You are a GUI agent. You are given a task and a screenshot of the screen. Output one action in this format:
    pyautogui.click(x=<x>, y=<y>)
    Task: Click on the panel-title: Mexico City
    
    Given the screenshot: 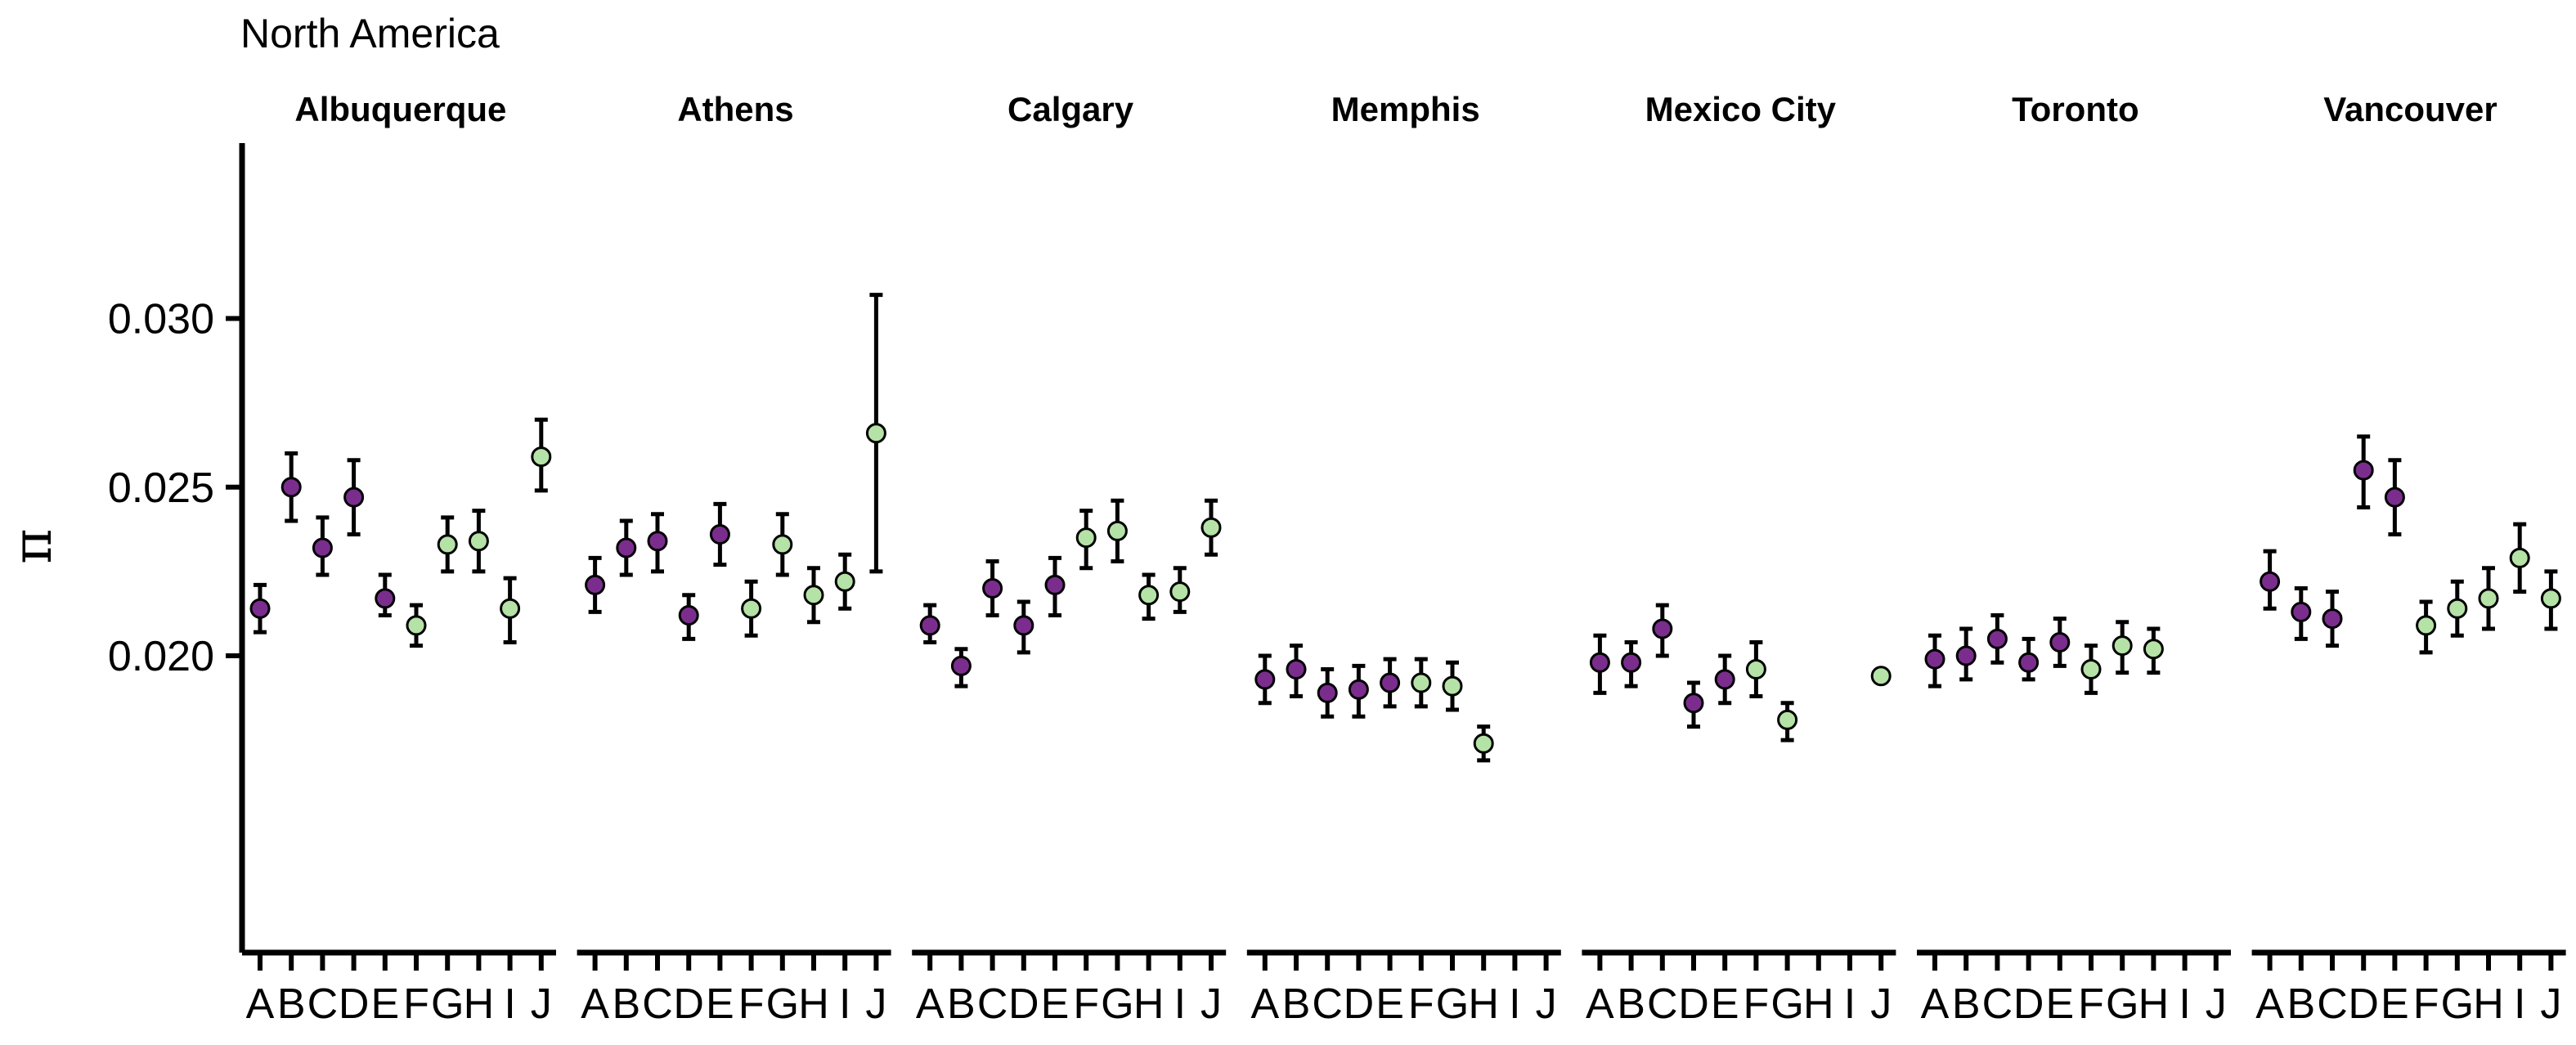 What is the action you would take?
    pyautogui.click(x=1741, y=109)
    